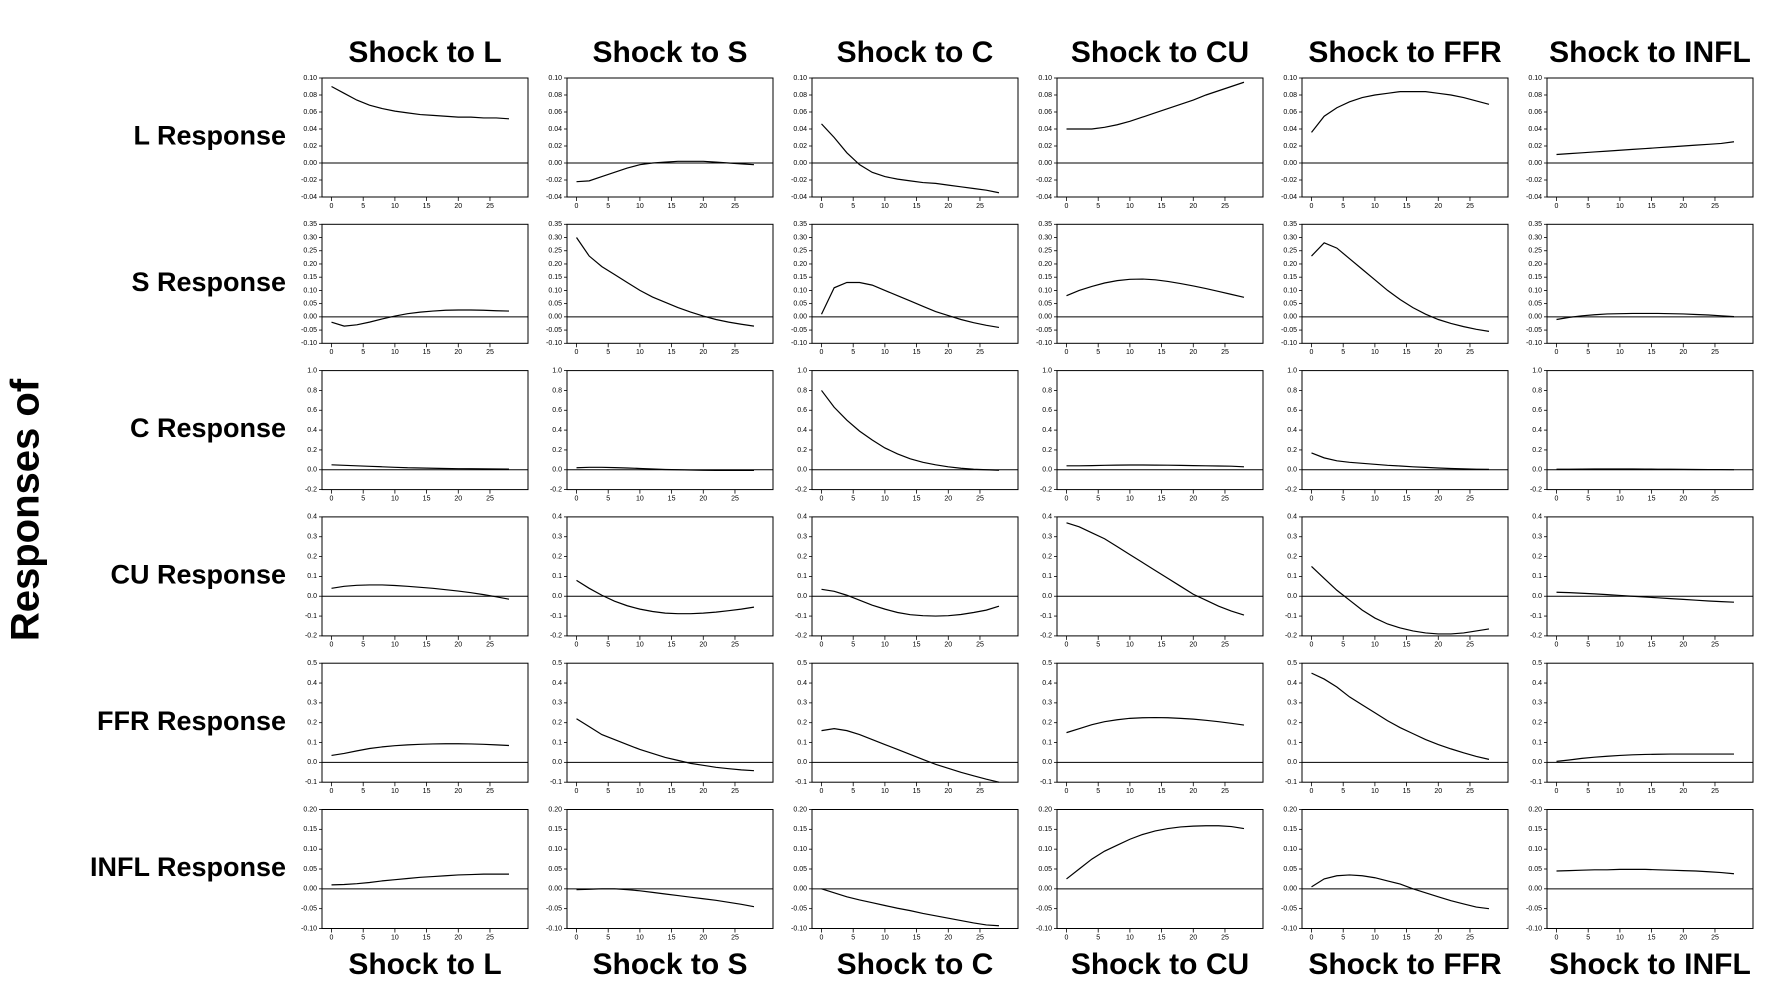 This screenshot has width=1778, height=996. What do you see at coordinates (915, 964) in the screenshot?
I see `column-title: Shock to C` at bounding box center [915, 964].